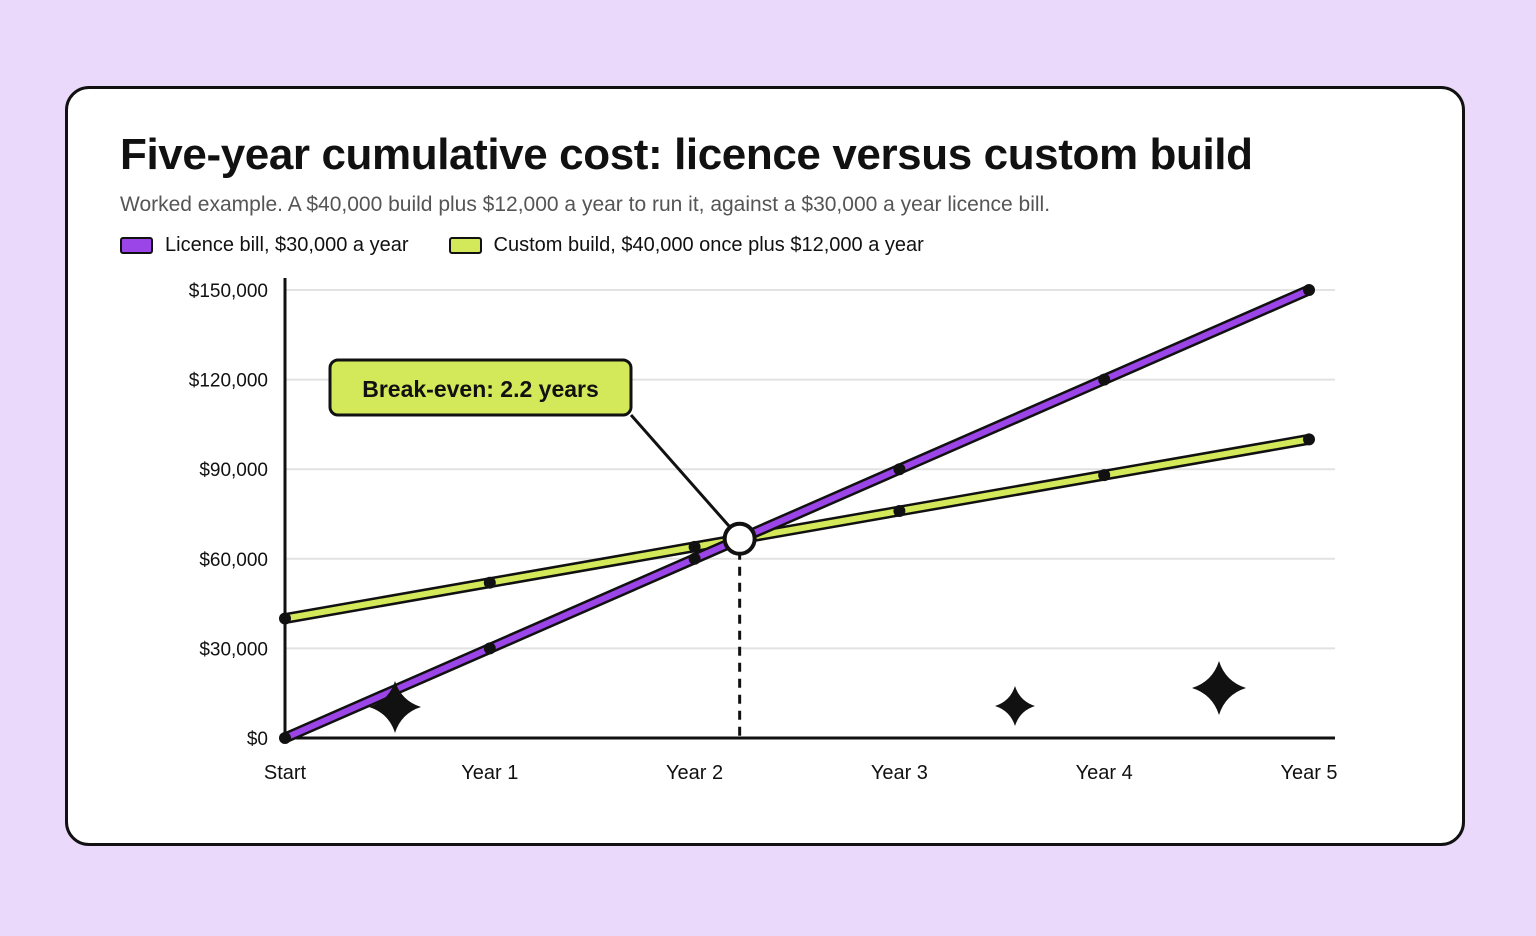 This screenshot has width=1536, height=936. I want to click on callout-leader, so click(680, 471).